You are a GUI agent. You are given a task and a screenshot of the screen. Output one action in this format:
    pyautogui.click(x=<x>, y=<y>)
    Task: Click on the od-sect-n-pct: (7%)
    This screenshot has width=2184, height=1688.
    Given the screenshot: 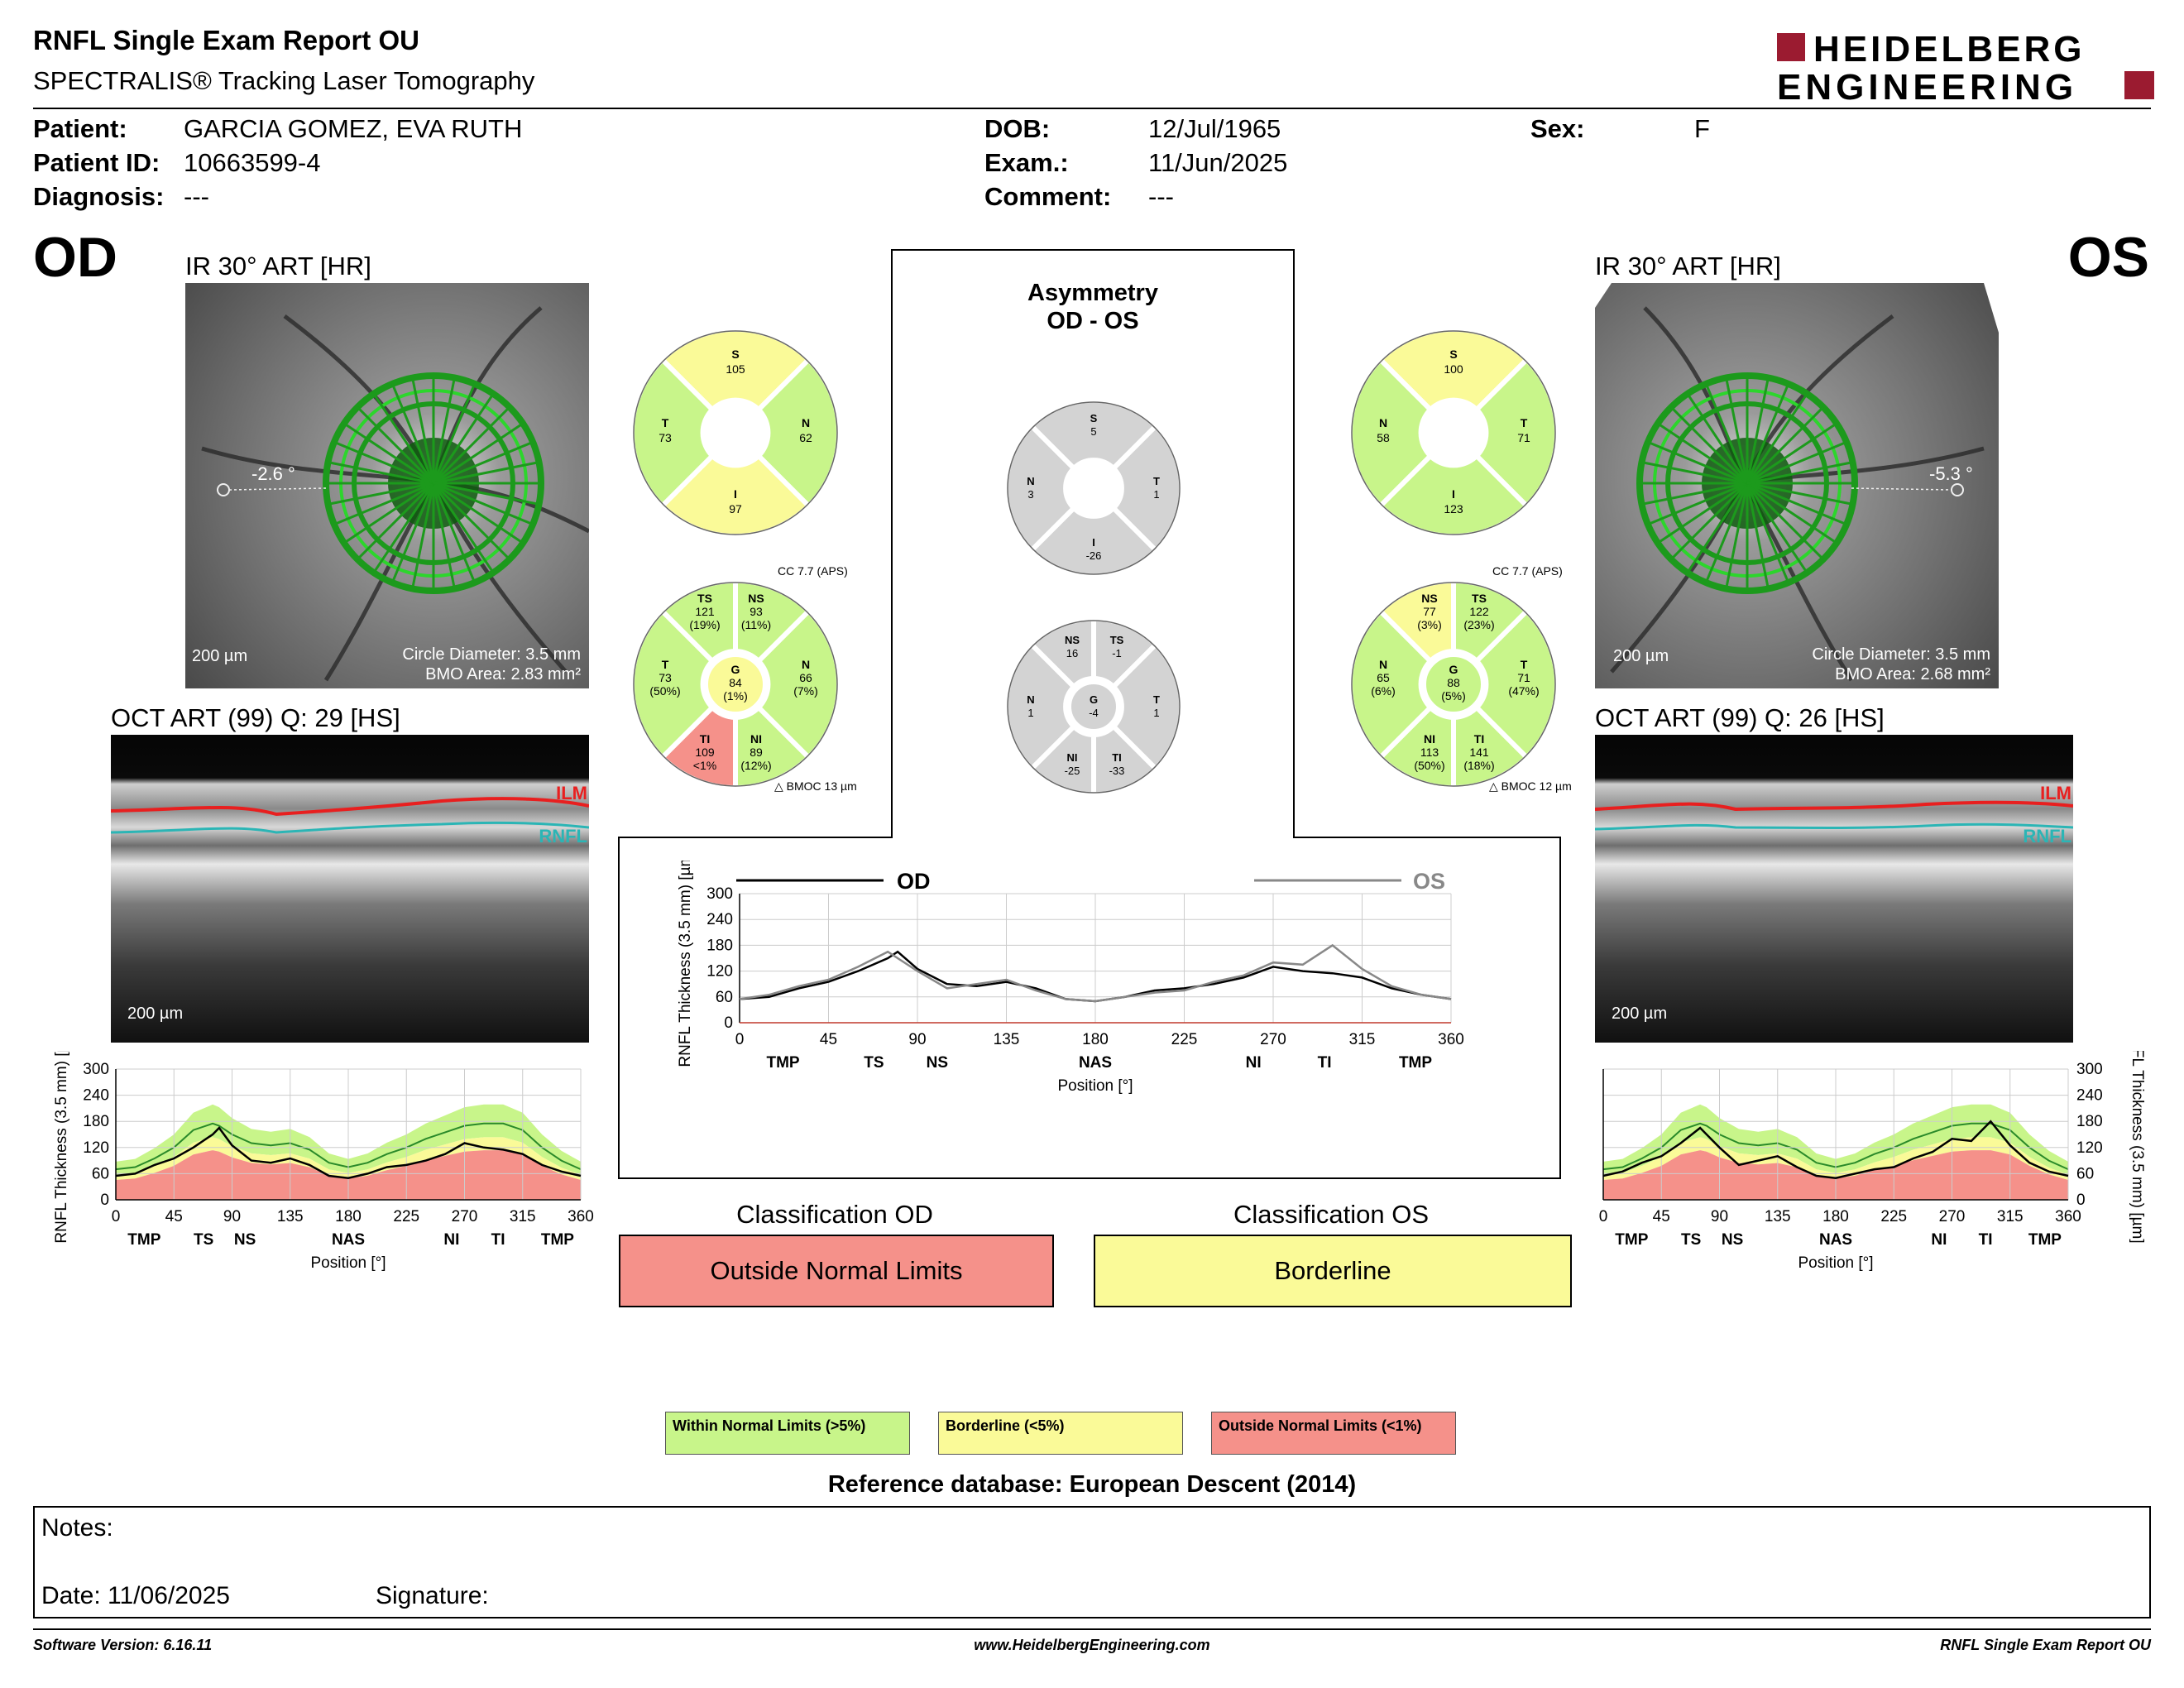 What is the action you would take?
    pyautogui.click(x=805, y=691)
    